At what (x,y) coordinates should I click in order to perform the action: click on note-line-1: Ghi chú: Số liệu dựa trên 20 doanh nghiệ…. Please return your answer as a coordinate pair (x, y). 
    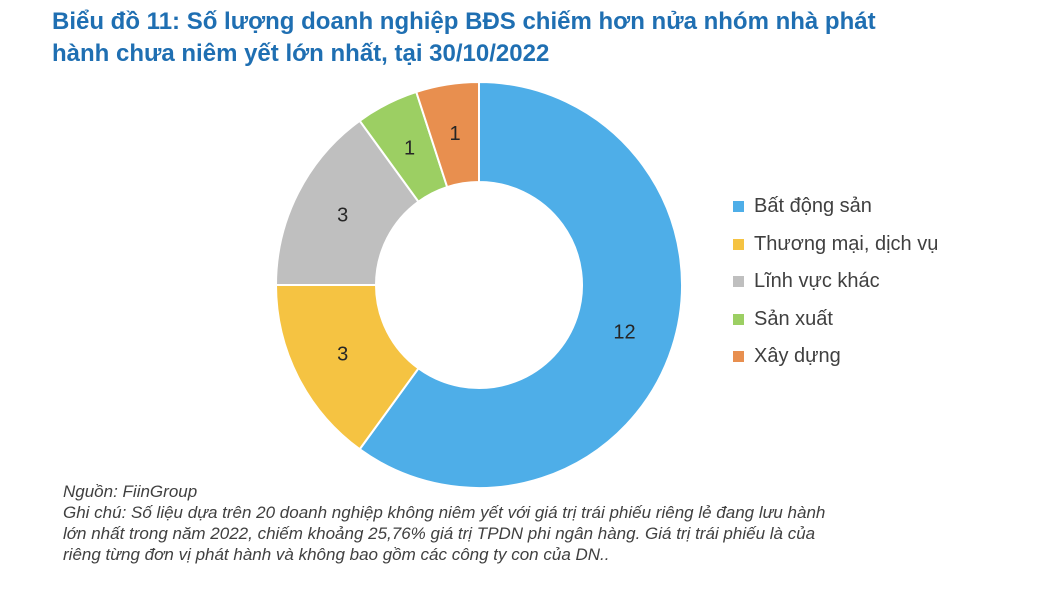
    Looking at the image, I should click on (444, 512).